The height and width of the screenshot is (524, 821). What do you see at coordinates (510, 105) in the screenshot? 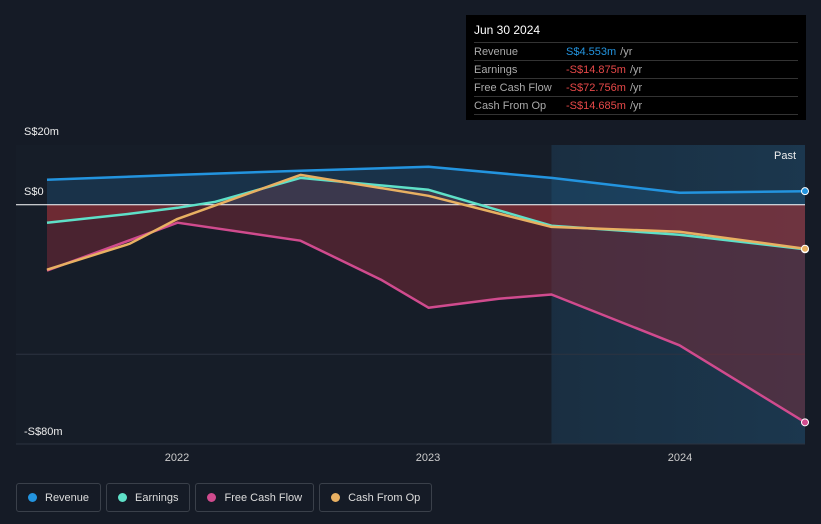
I see `tooltip-label: Cash From Op` at bounding box center [510, 105].